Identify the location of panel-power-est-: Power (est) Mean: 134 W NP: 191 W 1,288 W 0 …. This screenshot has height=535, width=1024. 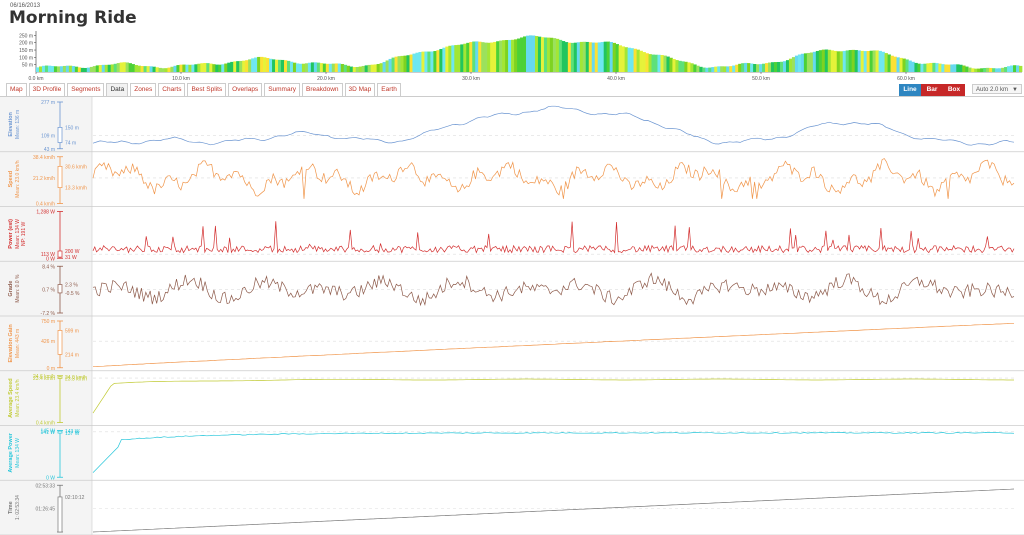
(512, 234).